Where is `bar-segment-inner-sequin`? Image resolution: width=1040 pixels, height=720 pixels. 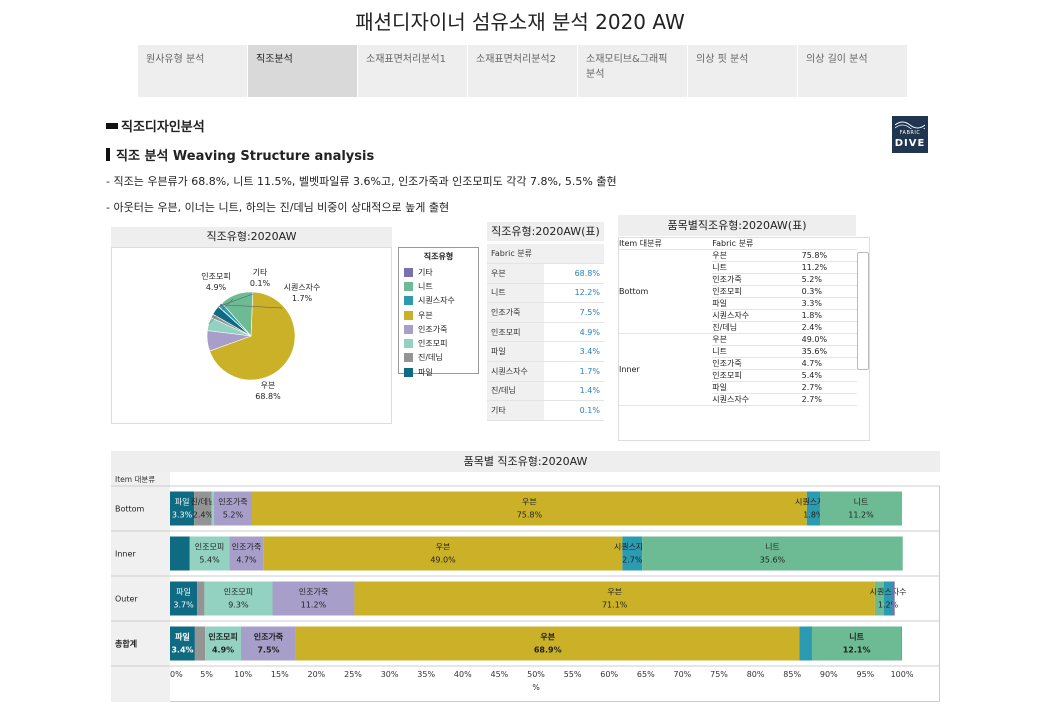 bar-segment-inner-sequin is located at coordinates (632, 553).